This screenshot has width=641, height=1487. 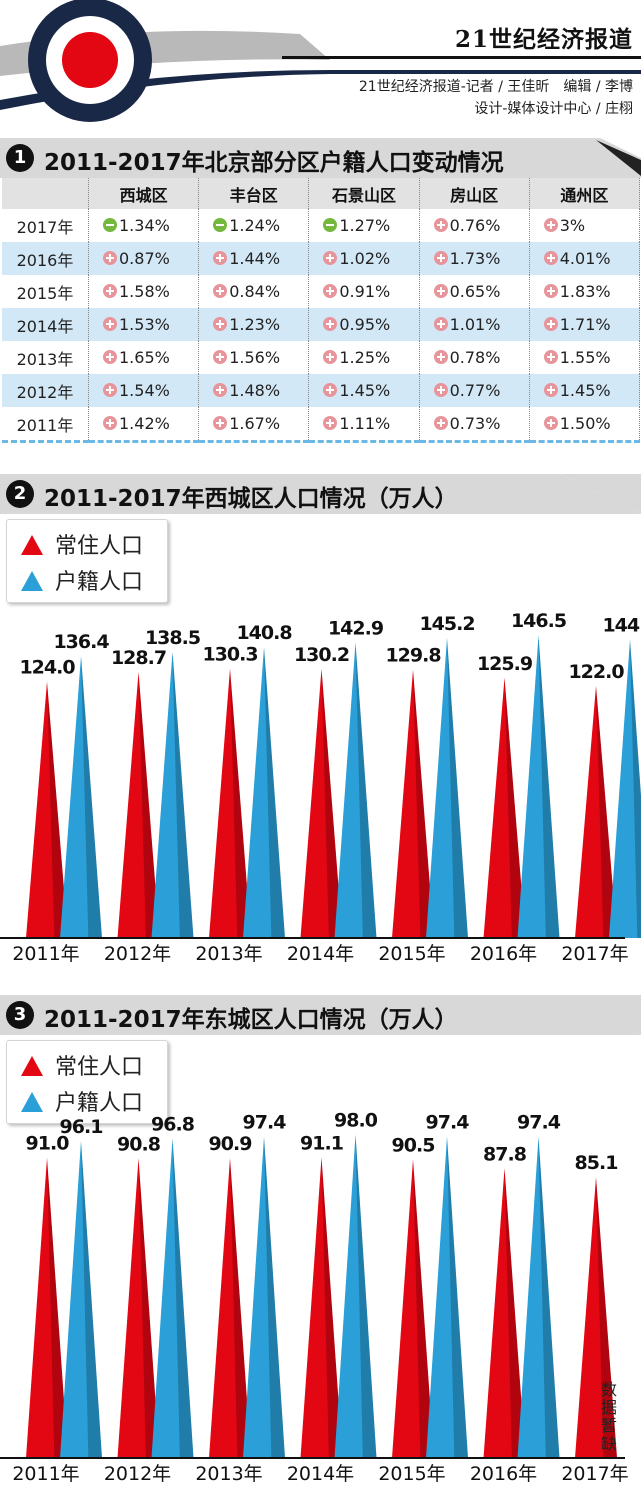 What do you see at coordinates (411, 1474) in the screenshot?
I see `x-tick-label: 2015年` at bounding box center [411, 1474].